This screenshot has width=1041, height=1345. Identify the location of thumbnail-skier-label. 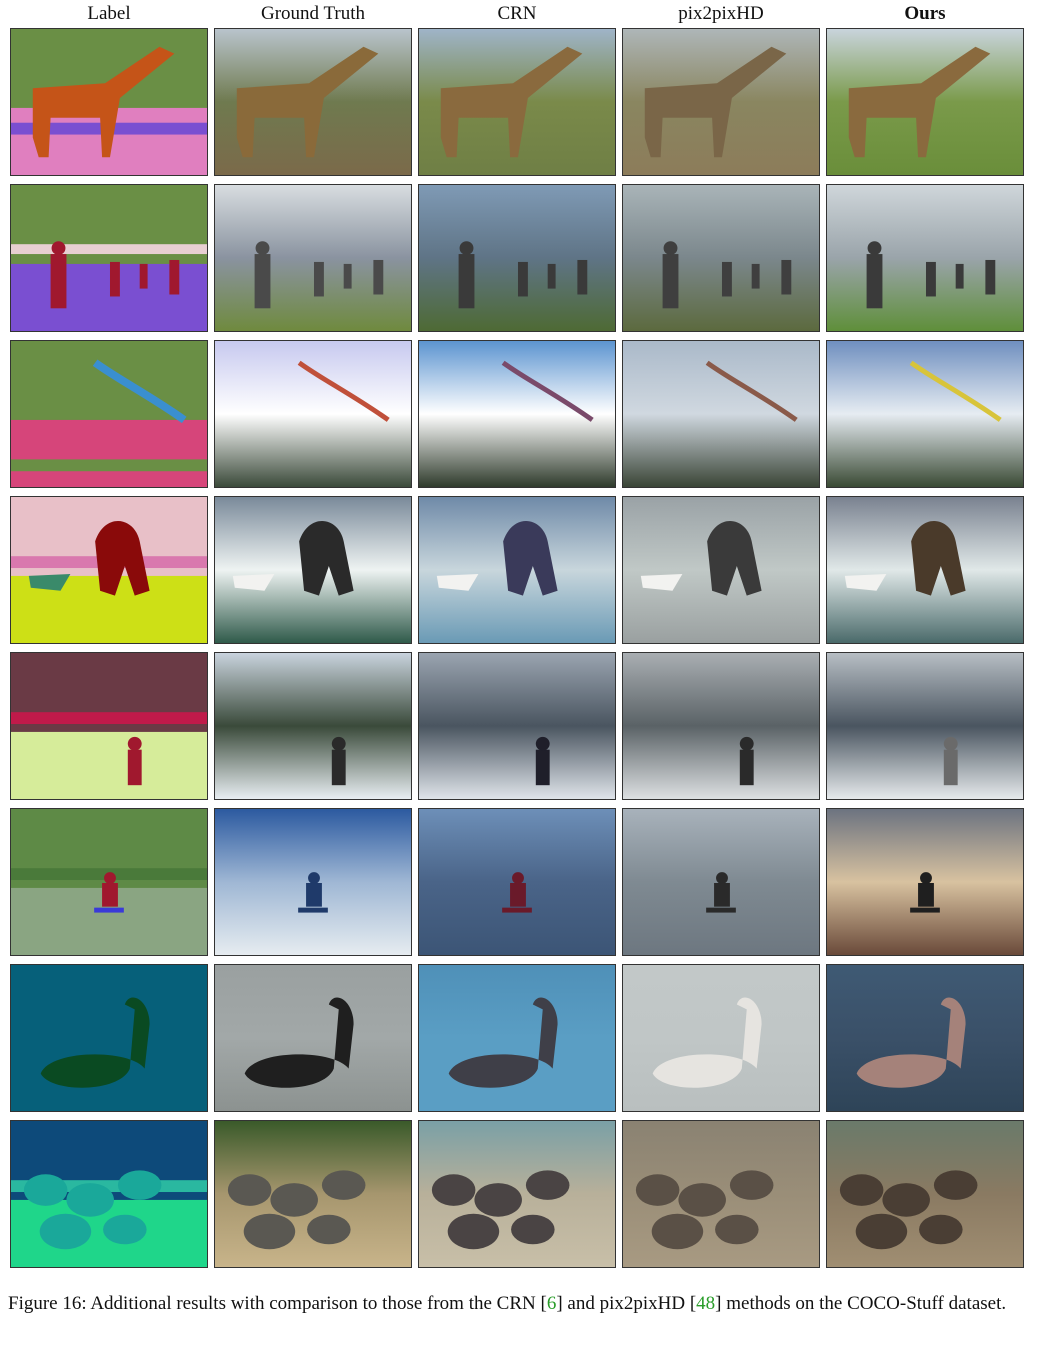
(109, 726).